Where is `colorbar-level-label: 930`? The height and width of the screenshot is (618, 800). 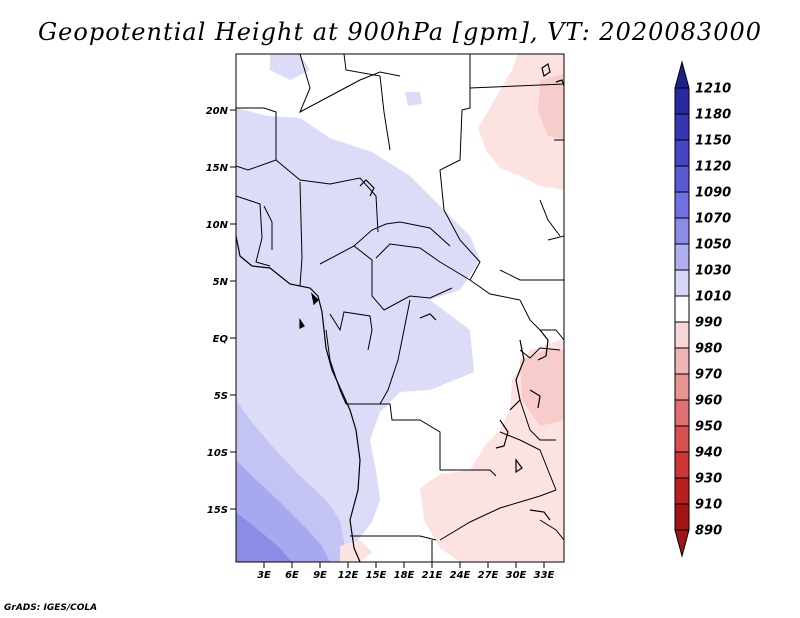
colorbar-level-label: 930 is located at coordinates (708, 479).